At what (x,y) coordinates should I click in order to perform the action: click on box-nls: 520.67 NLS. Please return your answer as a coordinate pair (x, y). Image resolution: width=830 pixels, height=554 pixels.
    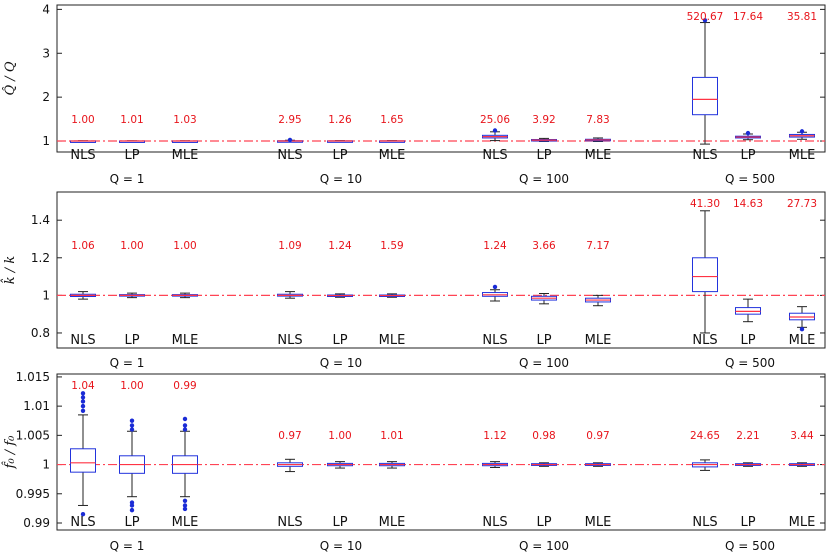
    Looking at the image, I should click on (705, 87).